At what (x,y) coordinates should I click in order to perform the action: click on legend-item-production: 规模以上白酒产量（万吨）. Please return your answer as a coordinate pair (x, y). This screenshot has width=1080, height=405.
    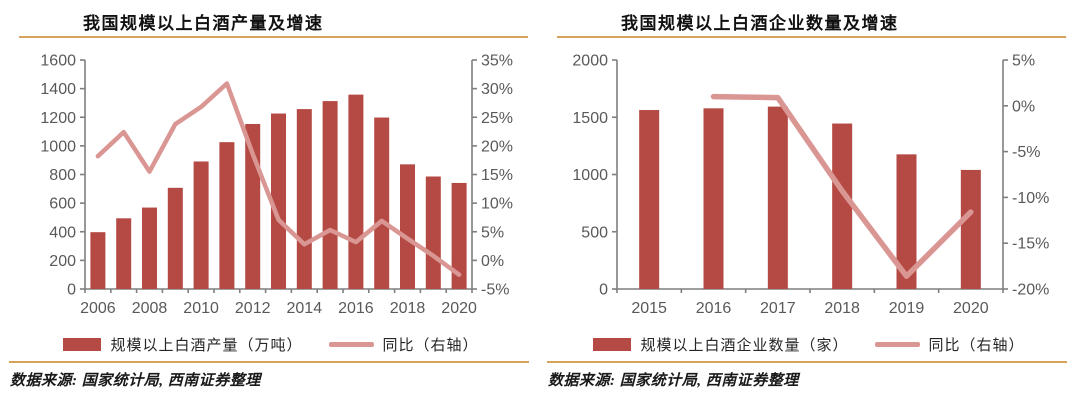
    Looking at the image, I should click on (182, 344).